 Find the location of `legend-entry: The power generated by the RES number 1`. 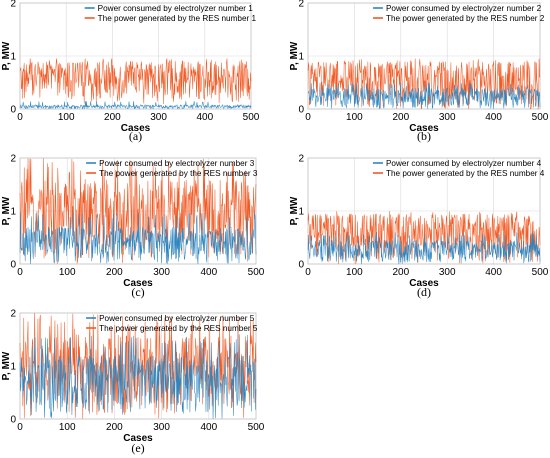

legend-entry: The power generated by the RES number 1 is located at coordinates (177, 18).